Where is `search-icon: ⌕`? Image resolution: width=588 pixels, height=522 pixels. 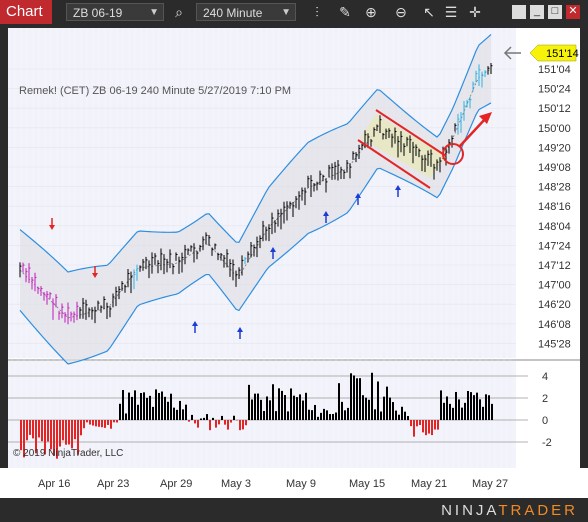 search-icon: ⌕ is located at coordinates (179, 12).